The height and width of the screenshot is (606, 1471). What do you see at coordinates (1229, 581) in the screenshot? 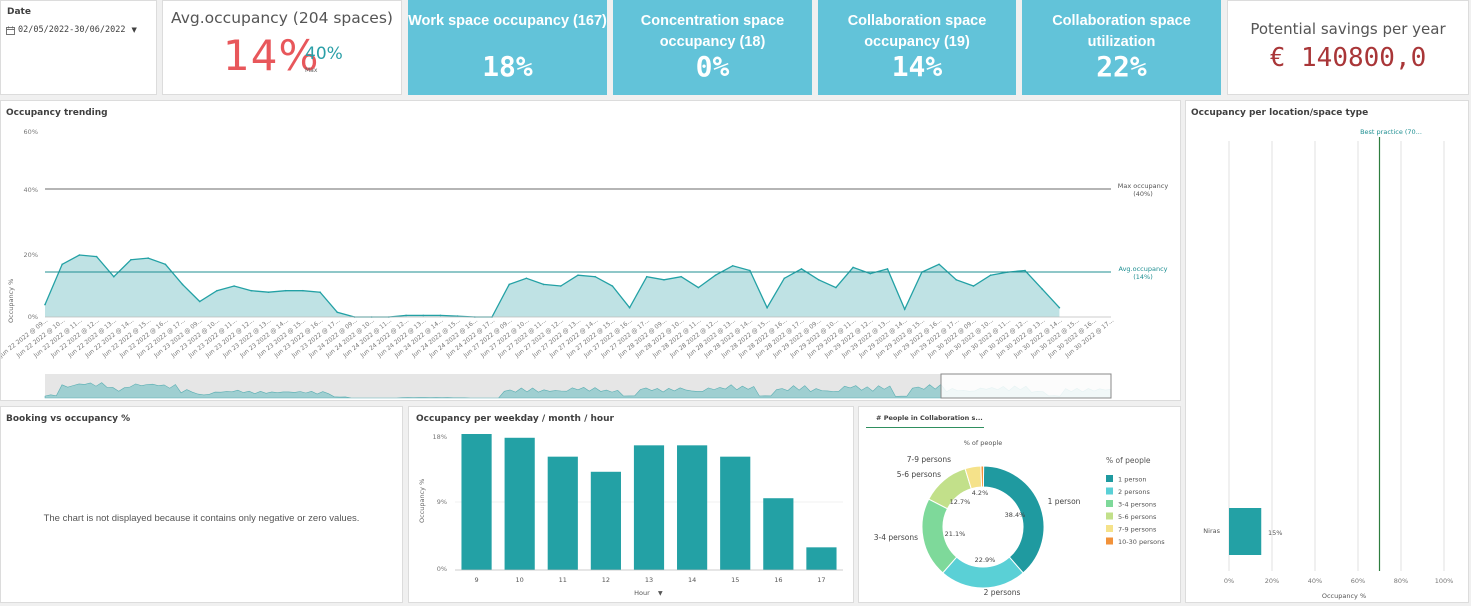
I see `x-tick-label: 0%` at bounding box center [1229, 581].